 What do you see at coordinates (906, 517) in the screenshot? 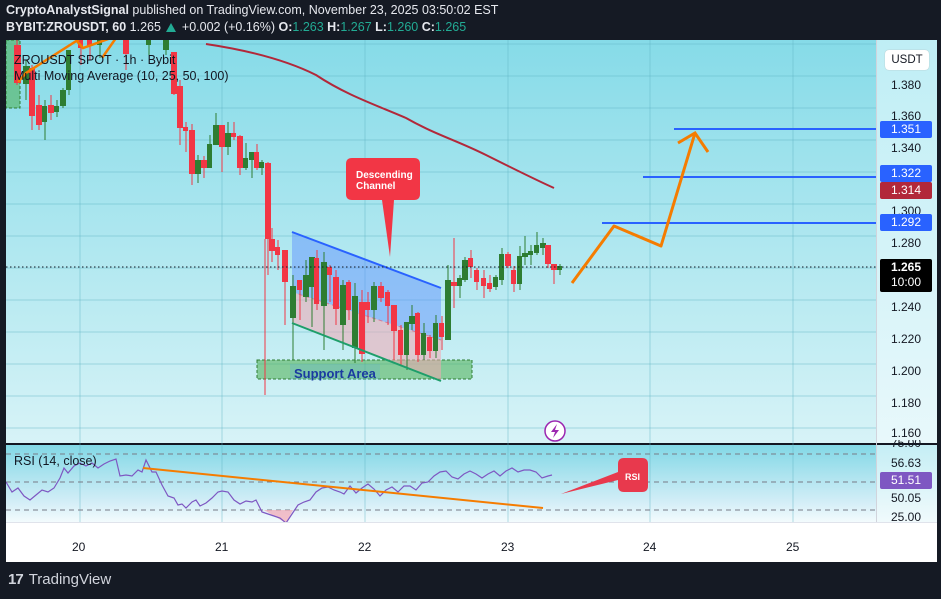
I see `rsi-tick: 25.00` at bounding box center [906, 517].